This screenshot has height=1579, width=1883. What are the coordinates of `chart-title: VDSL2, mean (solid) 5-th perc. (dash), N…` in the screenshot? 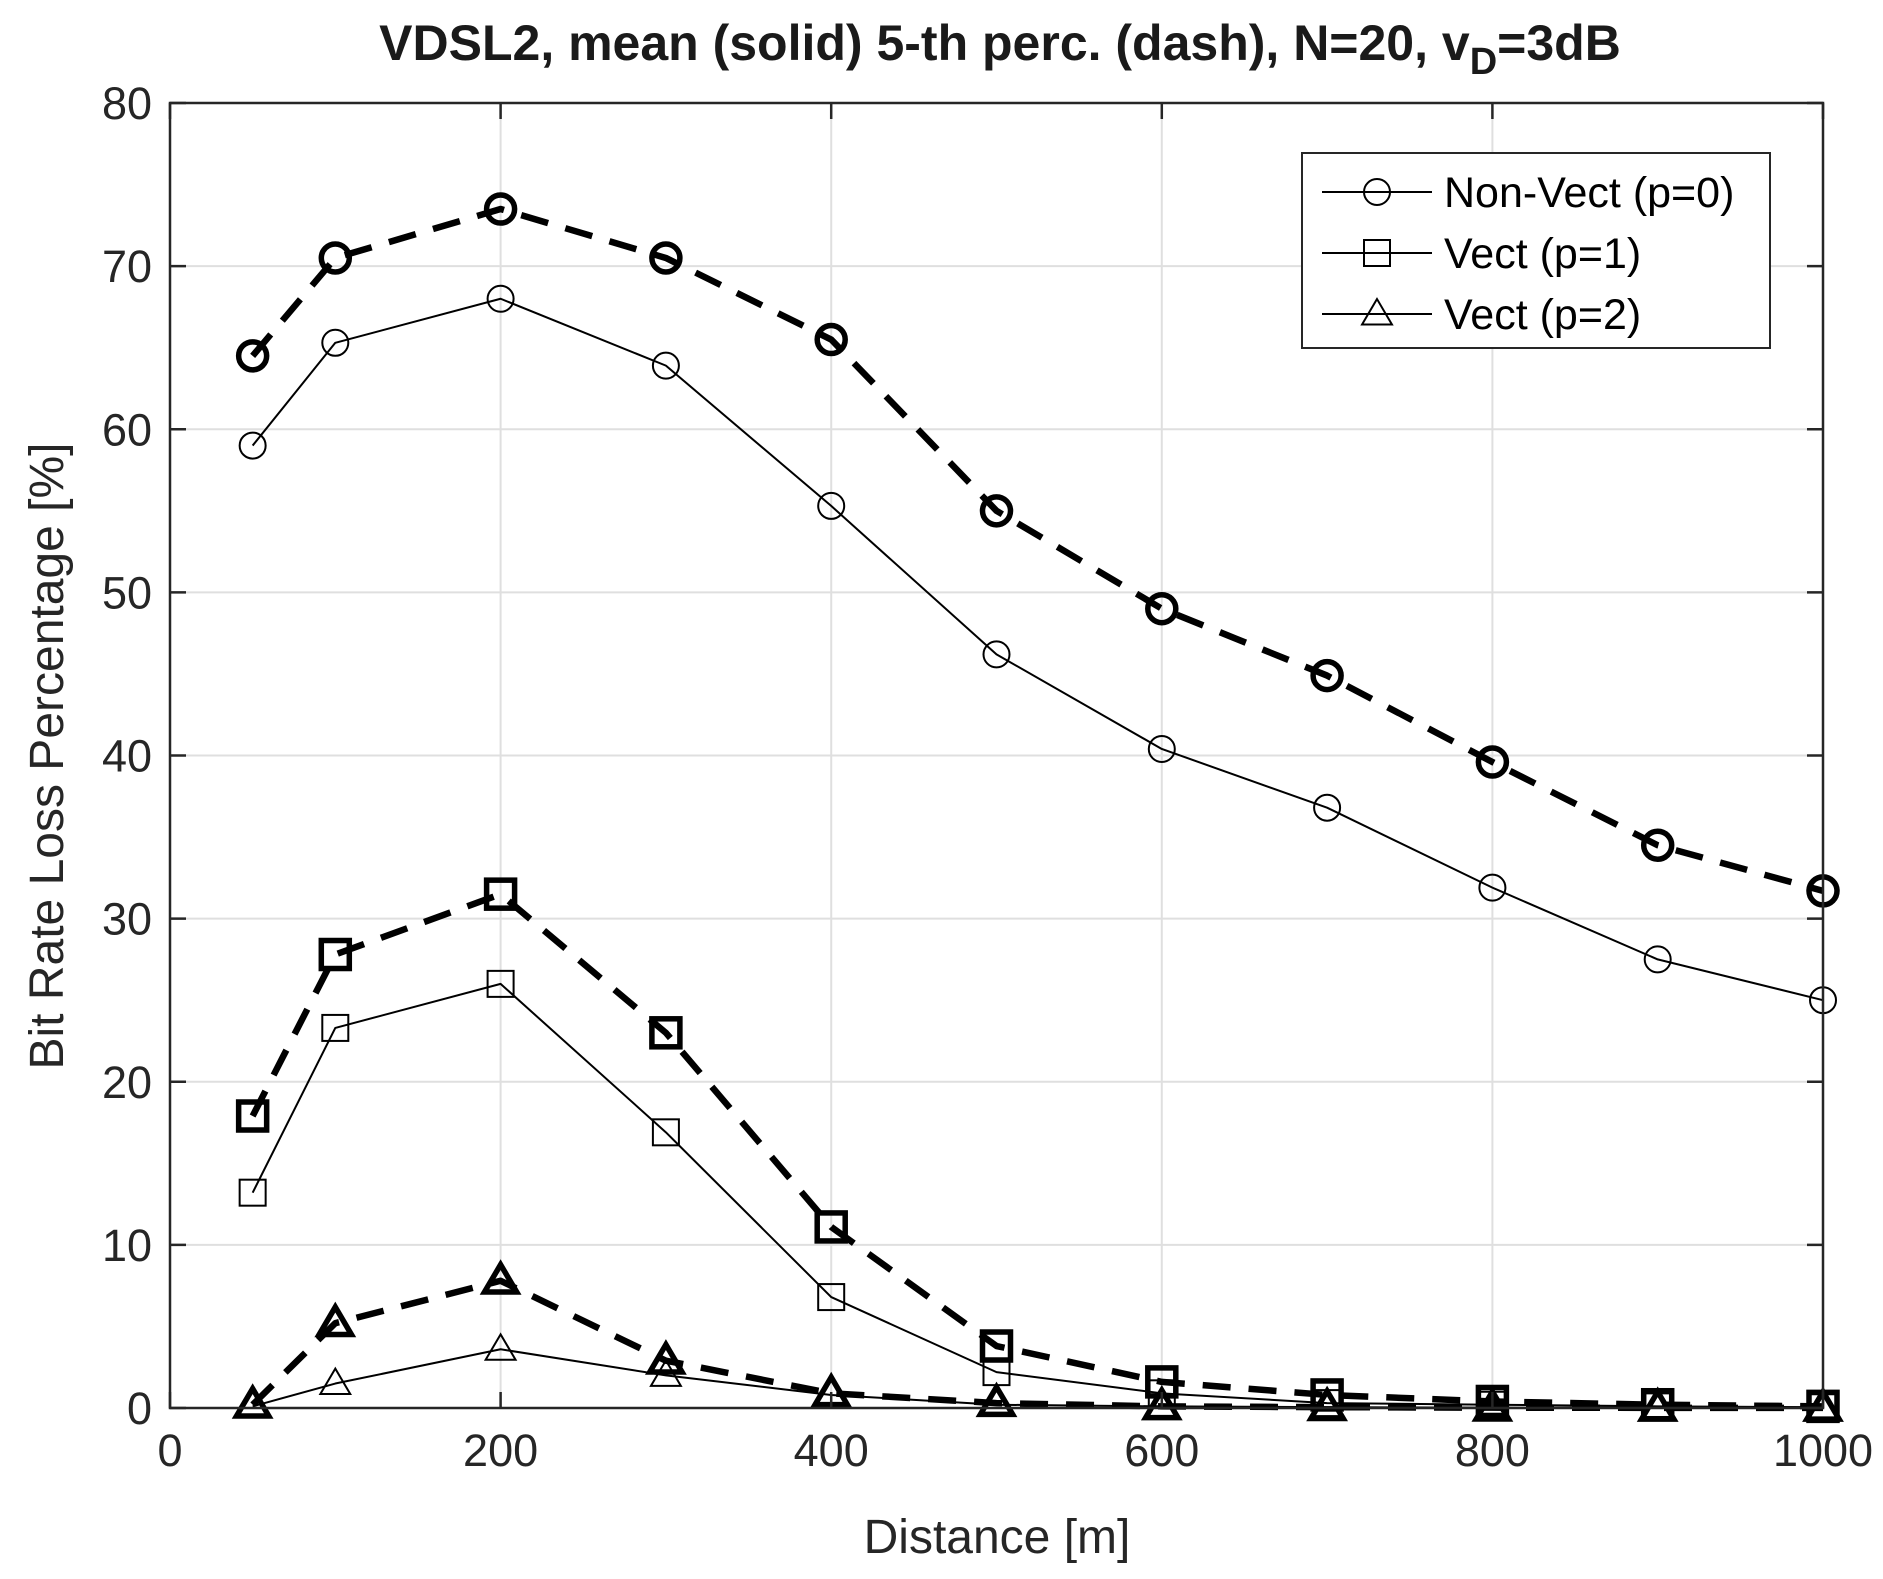 It's located at (1000, 49).